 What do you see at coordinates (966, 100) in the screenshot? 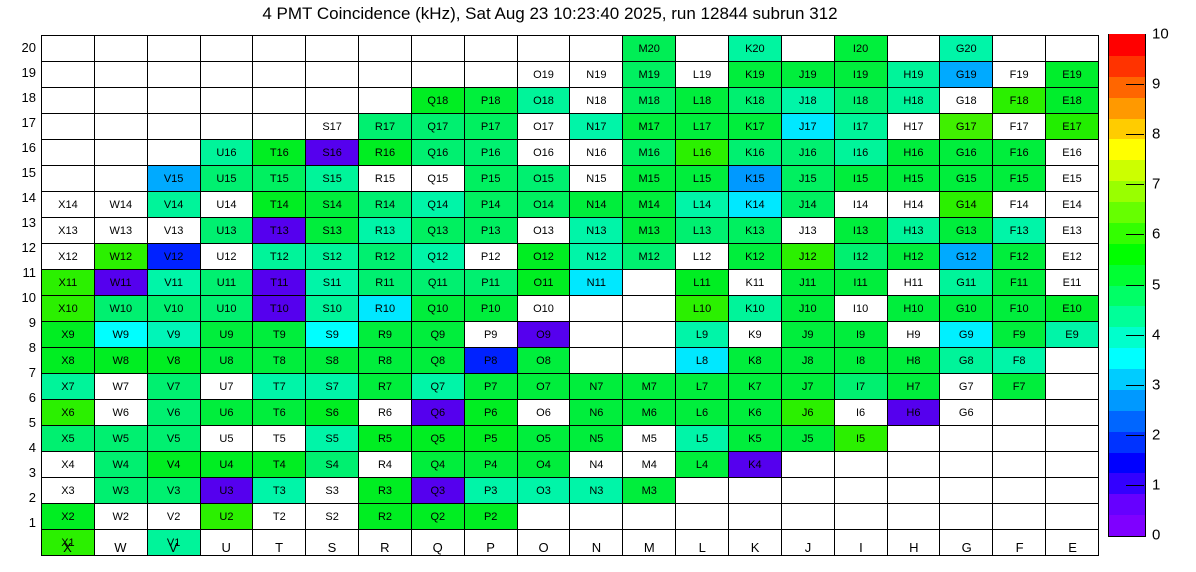
I see `heatmap-cell: G18` at bounding box center [966, 100].